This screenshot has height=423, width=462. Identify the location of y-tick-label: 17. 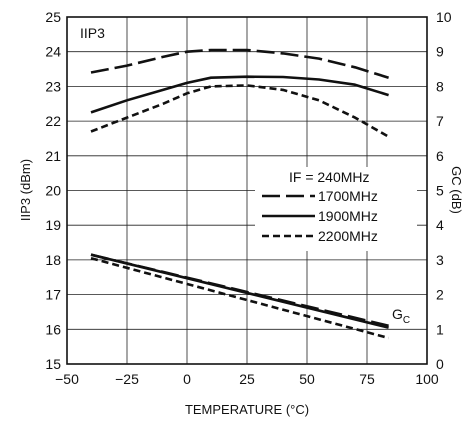
(53, 295).